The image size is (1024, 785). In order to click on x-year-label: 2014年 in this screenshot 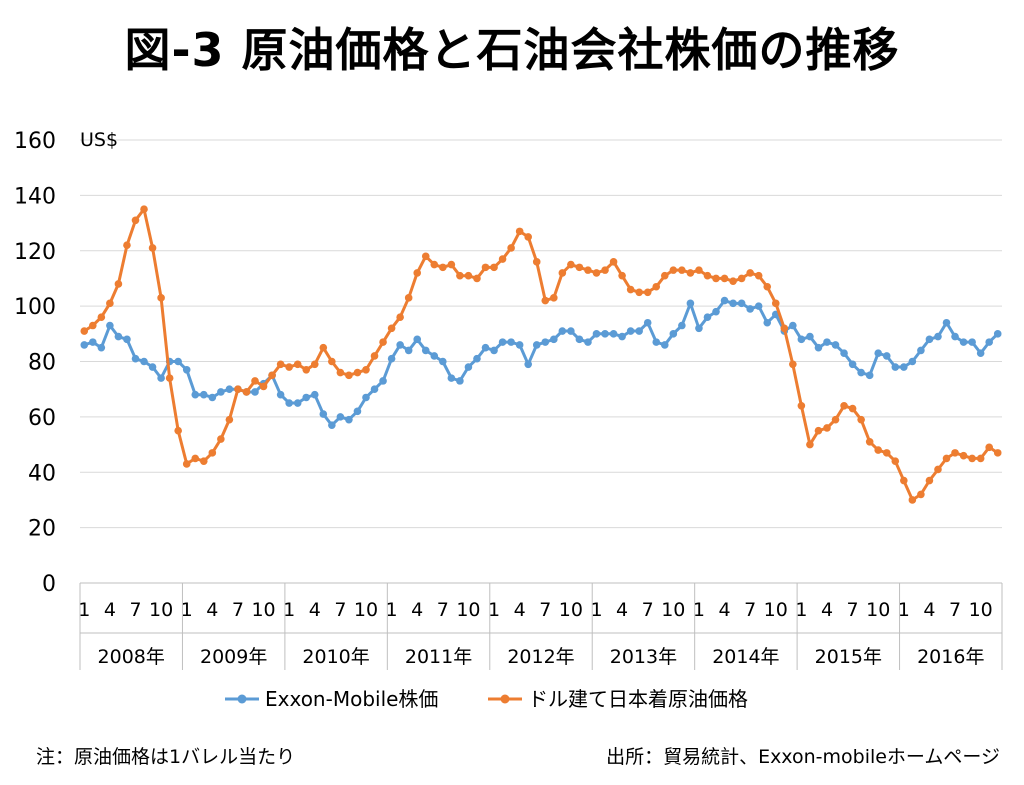, I will do `click(745, 657)`.